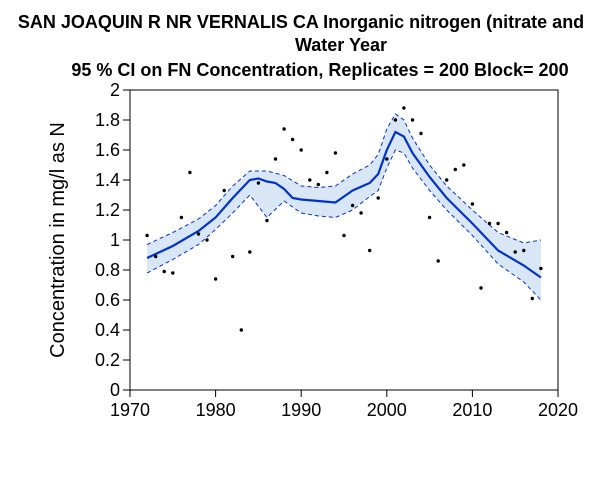  What do you see at coordinates (387, 410) in the screenshot?
I see `x-tick-label: 2000` at bounding box center [387, 410].